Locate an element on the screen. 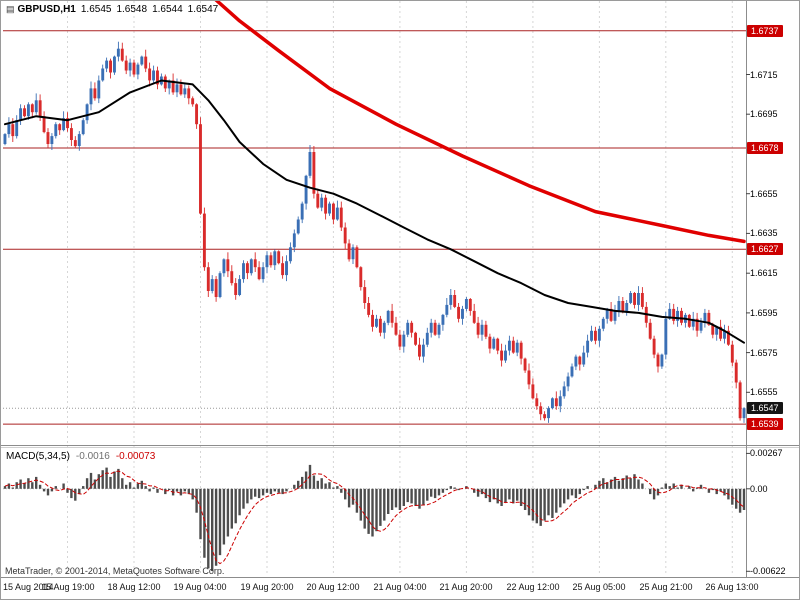 Image resolution: width=800 pixels, height=600 pixels. price-axis-label: 1.6575 is located at coordinates (764, 353).